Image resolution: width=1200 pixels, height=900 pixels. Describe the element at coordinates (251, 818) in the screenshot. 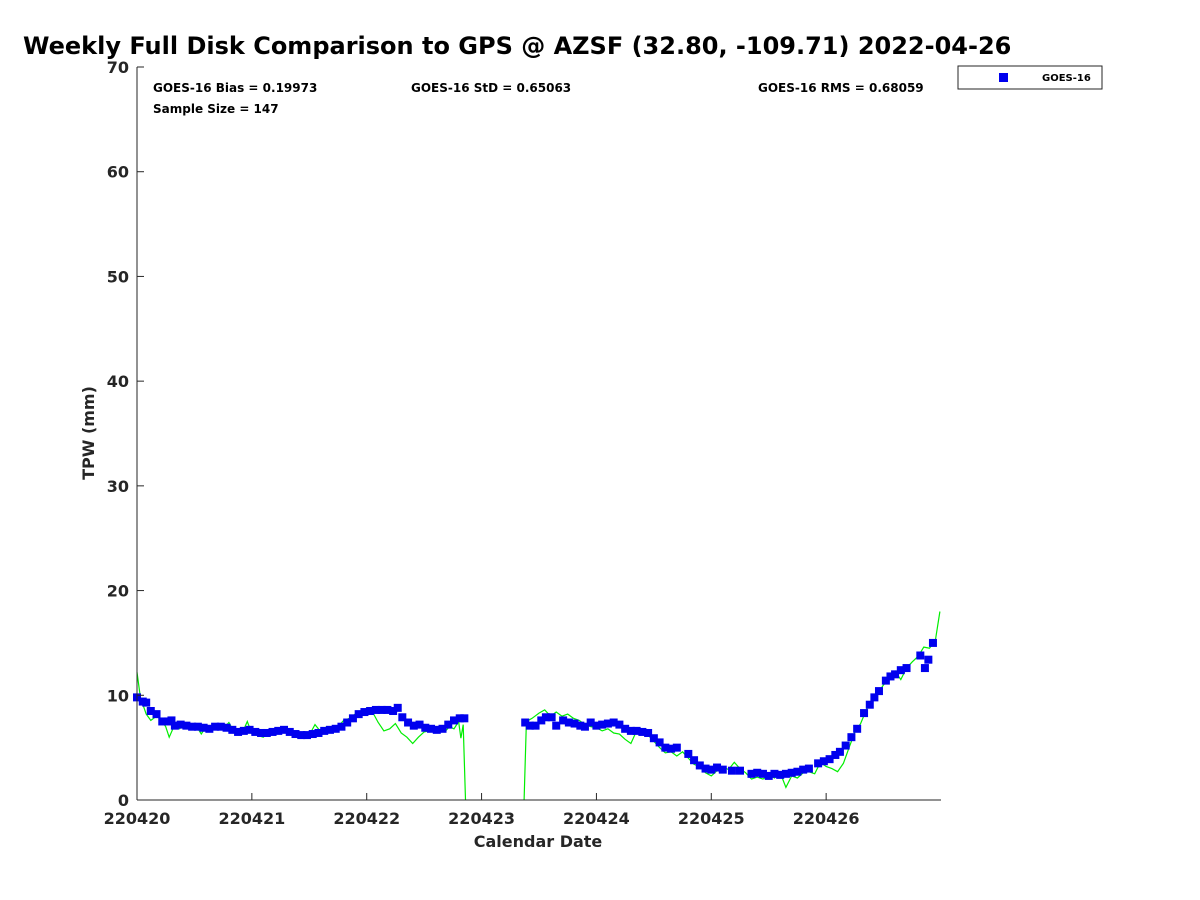

I see `x-tick-label: 220421` at that location.